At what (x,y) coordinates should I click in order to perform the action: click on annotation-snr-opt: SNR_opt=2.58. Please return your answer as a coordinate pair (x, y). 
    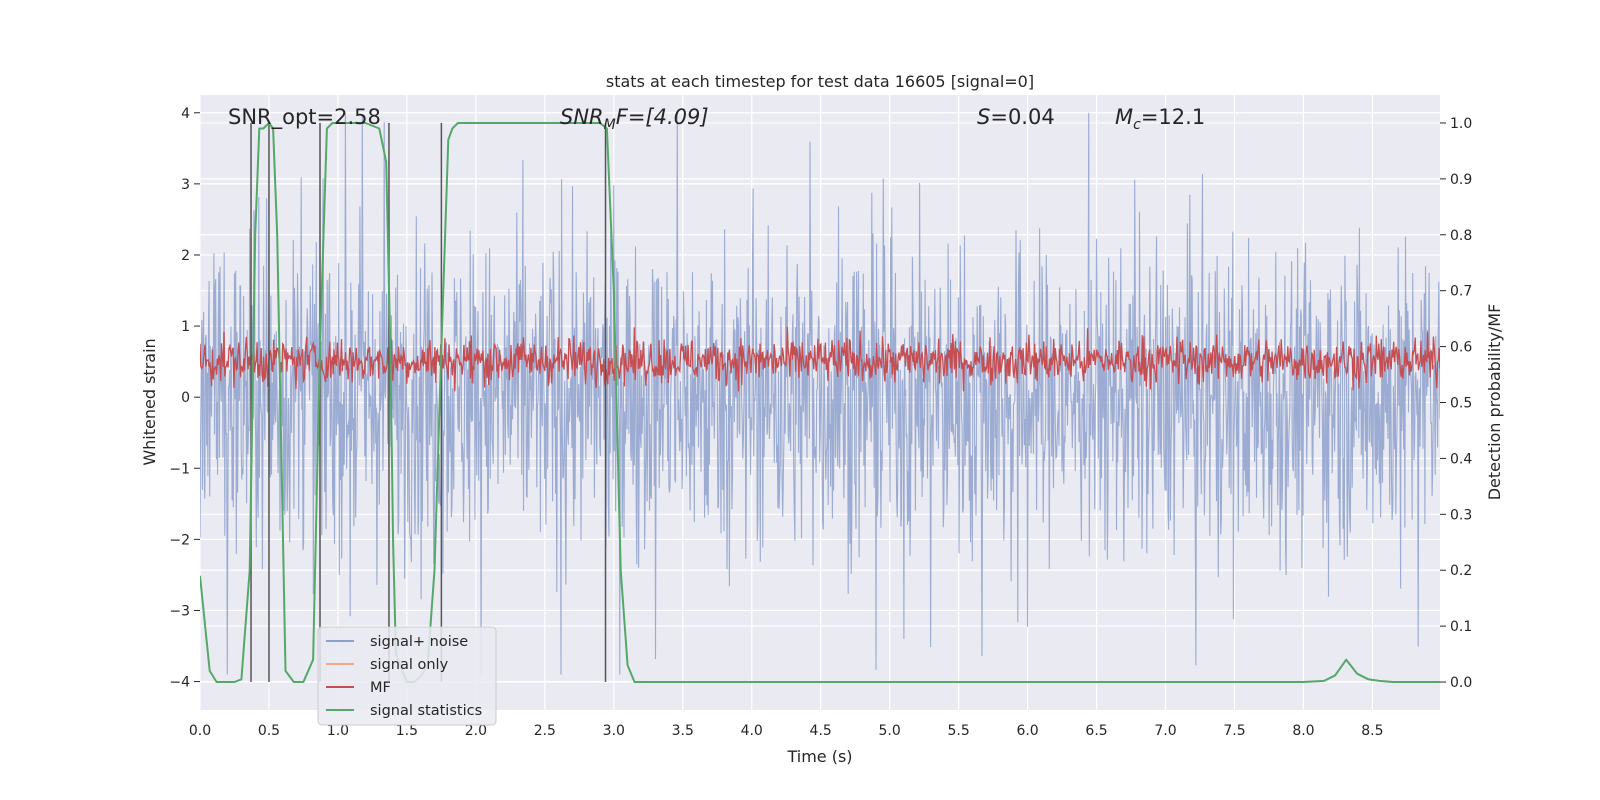
    Looking at the image, I should click on (304, 117).